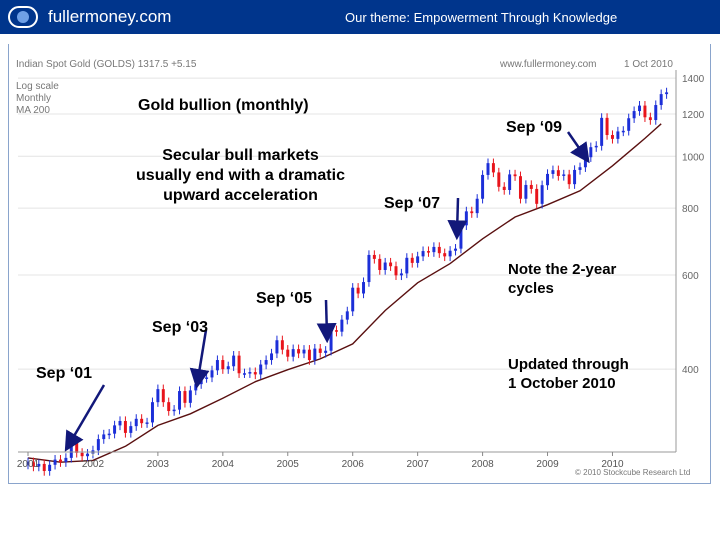 The image size is (720, 540). What do you see at coordinates (562, 269) in the screenshot?
I see `cycles-note-line-1: Note the 2-year` at bounding box center [562, 269].